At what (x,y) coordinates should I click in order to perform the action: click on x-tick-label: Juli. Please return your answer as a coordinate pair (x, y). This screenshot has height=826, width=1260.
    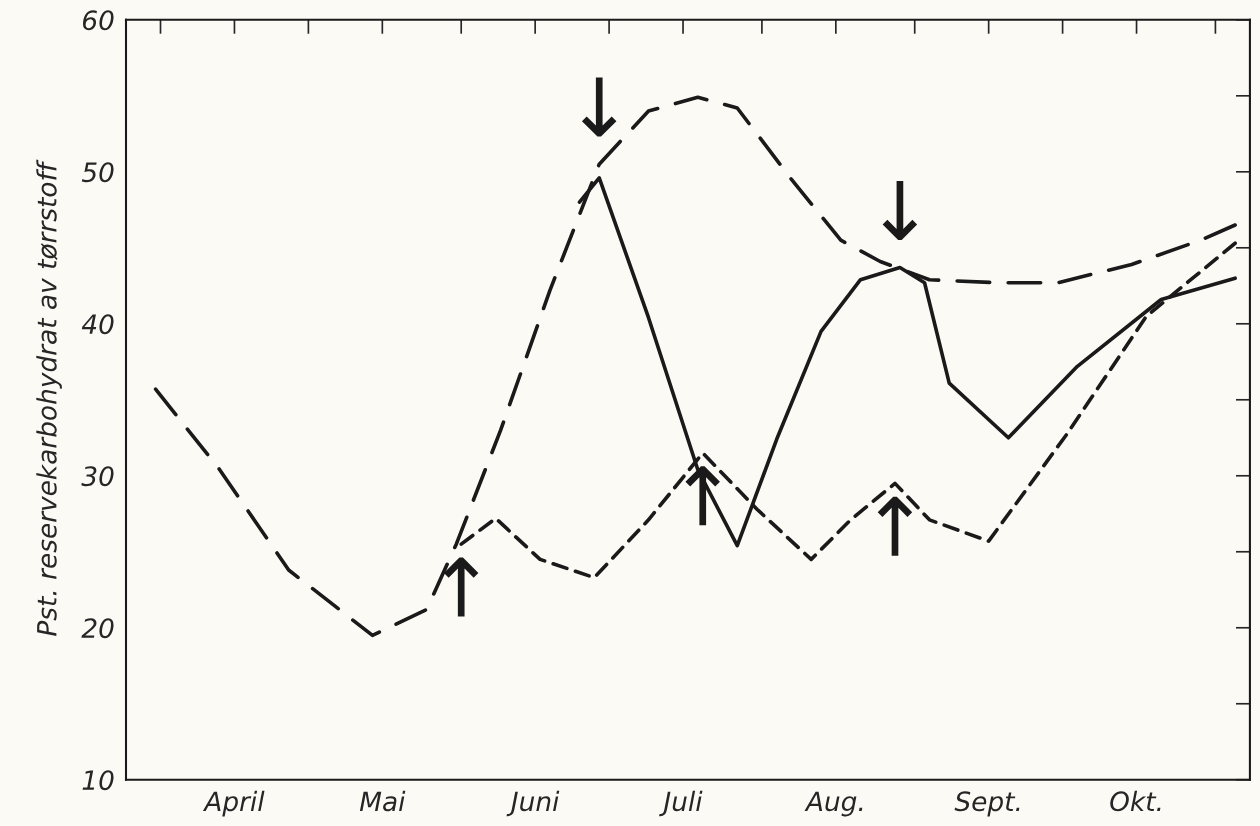
    Looking at the image, I should click on (681, 803).